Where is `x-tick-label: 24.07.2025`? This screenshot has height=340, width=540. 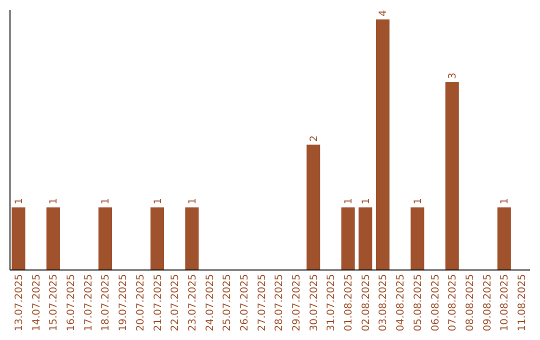
x-tick-label: 24.07.2025 is located at coordinates (210, 303).